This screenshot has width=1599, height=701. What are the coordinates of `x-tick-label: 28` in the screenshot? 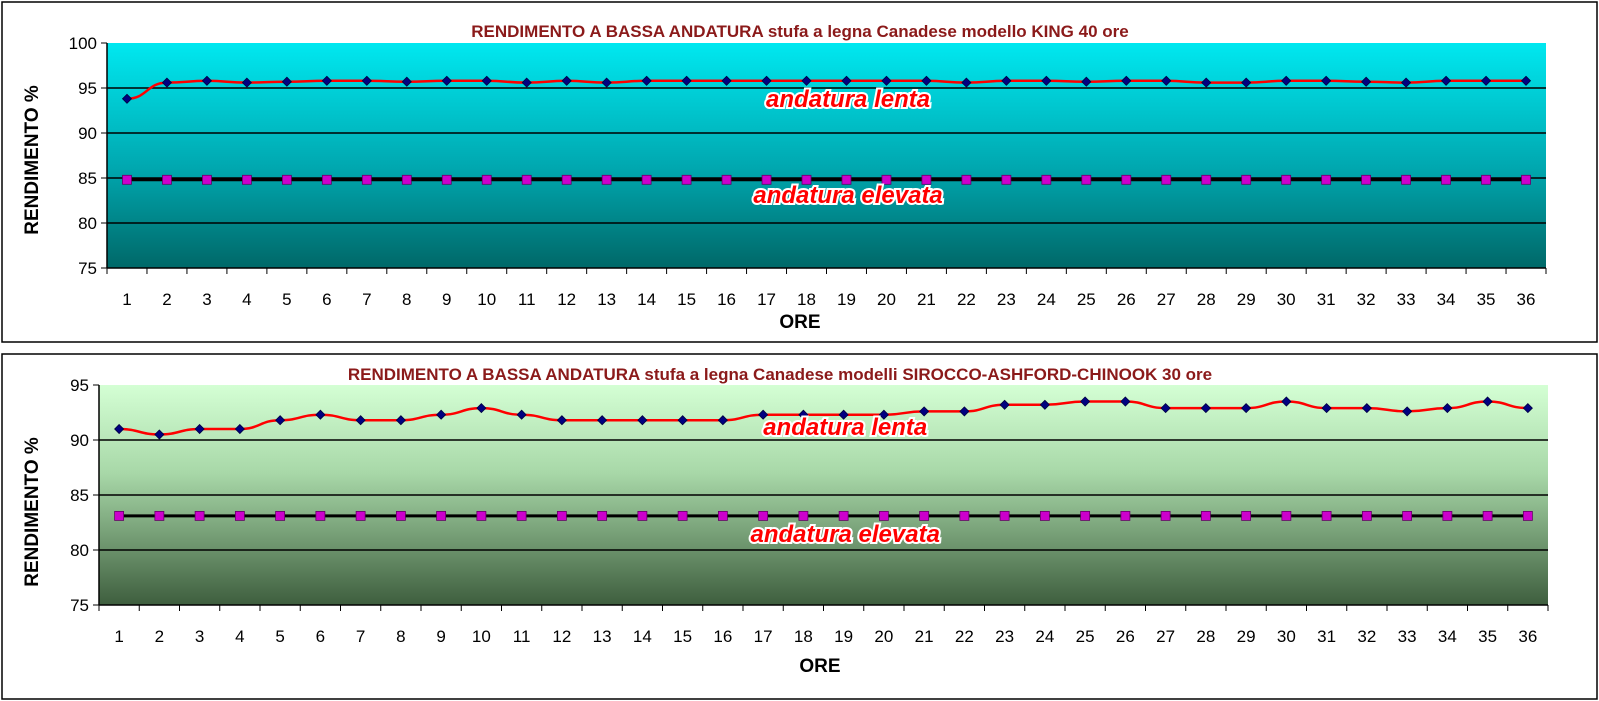 It's located at (1206, 299).